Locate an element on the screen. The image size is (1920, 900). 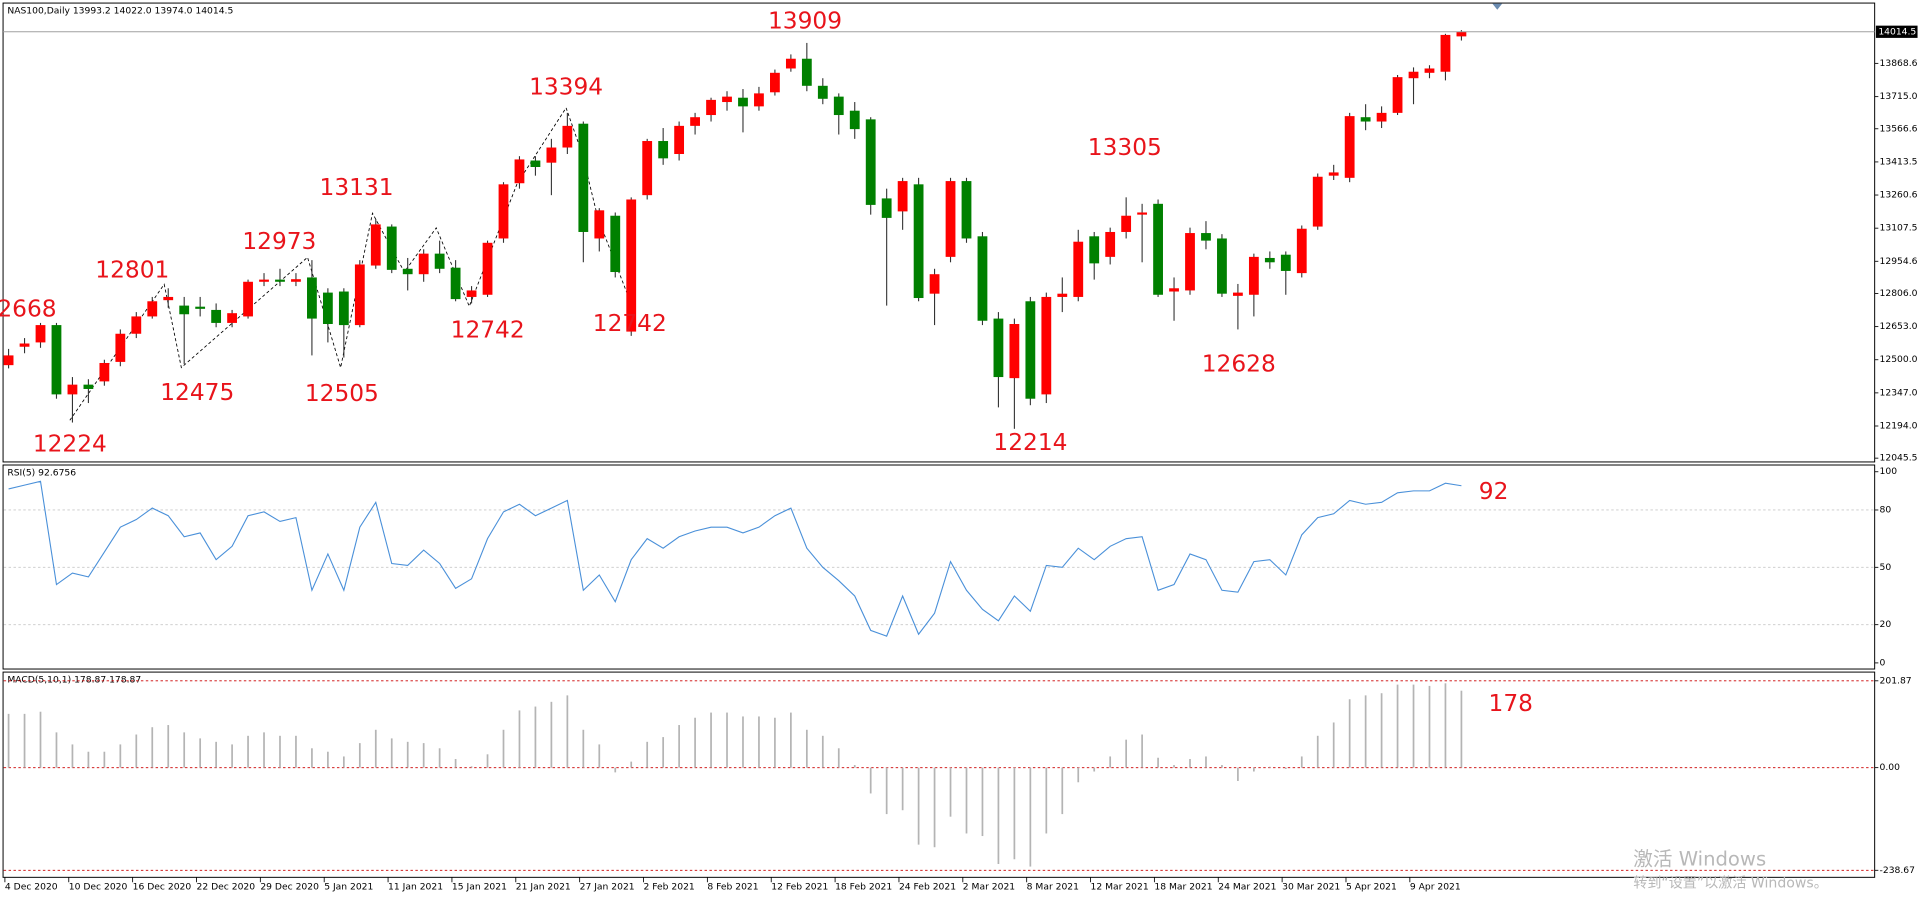
price-annotation: 13131 is located at coordinates (357, 187).